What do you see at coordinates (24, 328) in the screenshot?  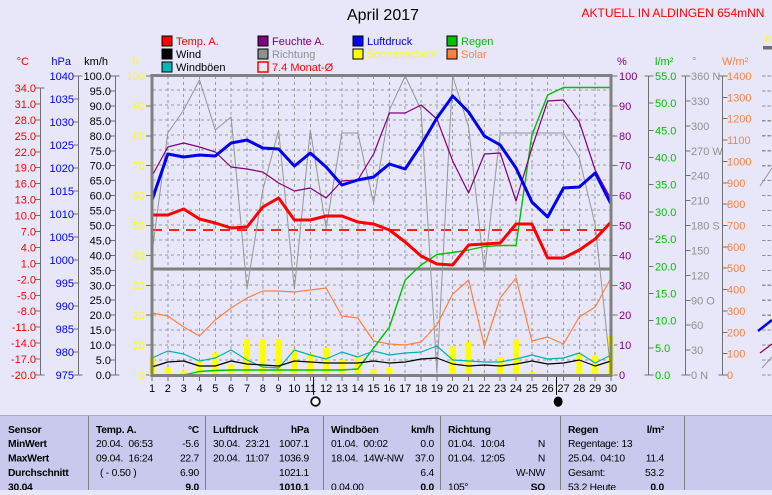 I see `svg-text: -11.0` at bounding box center [24, 328].